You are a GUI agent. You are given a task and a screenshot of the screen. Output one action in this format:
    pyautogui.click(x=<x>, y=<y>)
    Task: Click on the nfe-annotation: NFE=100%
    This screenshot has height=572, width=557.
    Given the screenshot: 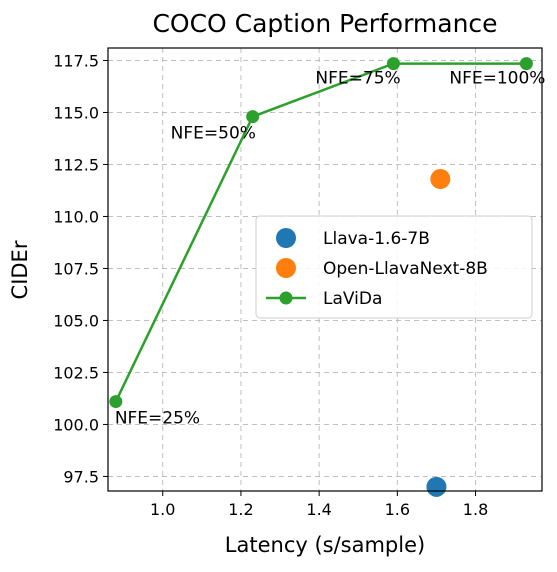 What is the action you would take?
    pyautogui.click(x=497, y=79)
    